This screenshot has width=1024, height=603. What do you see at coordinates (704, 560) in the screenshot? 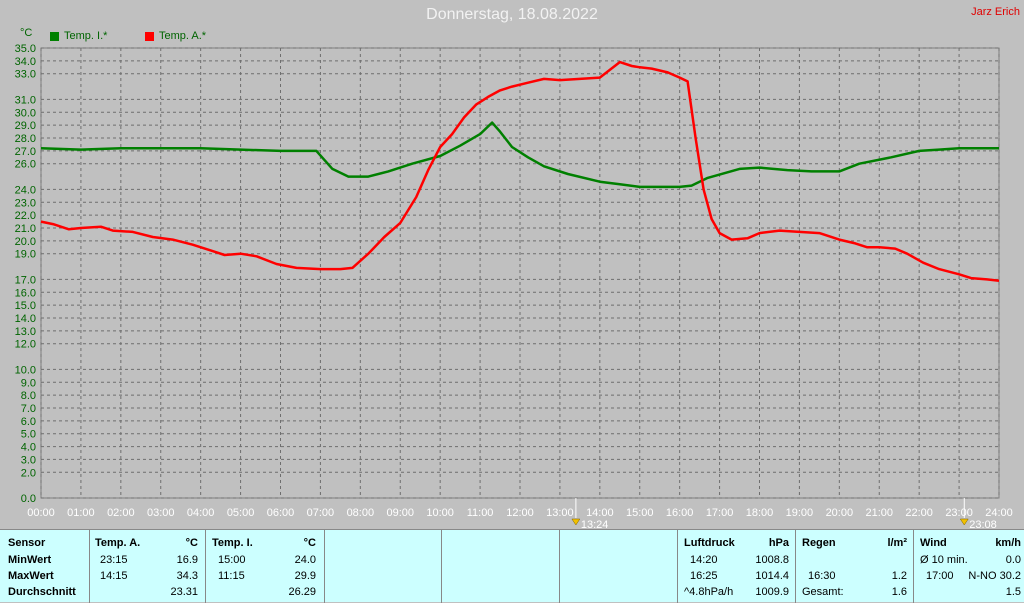
I see `pressure-min-time: 14:20` at bounding box center [704, 560].